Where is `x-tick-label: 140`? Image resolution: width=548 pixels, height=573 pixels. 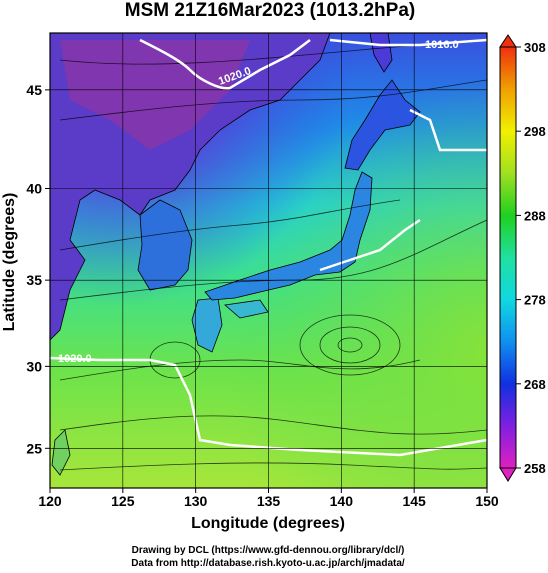
x-tick-label: 140 is located at coordinates (342, 501).